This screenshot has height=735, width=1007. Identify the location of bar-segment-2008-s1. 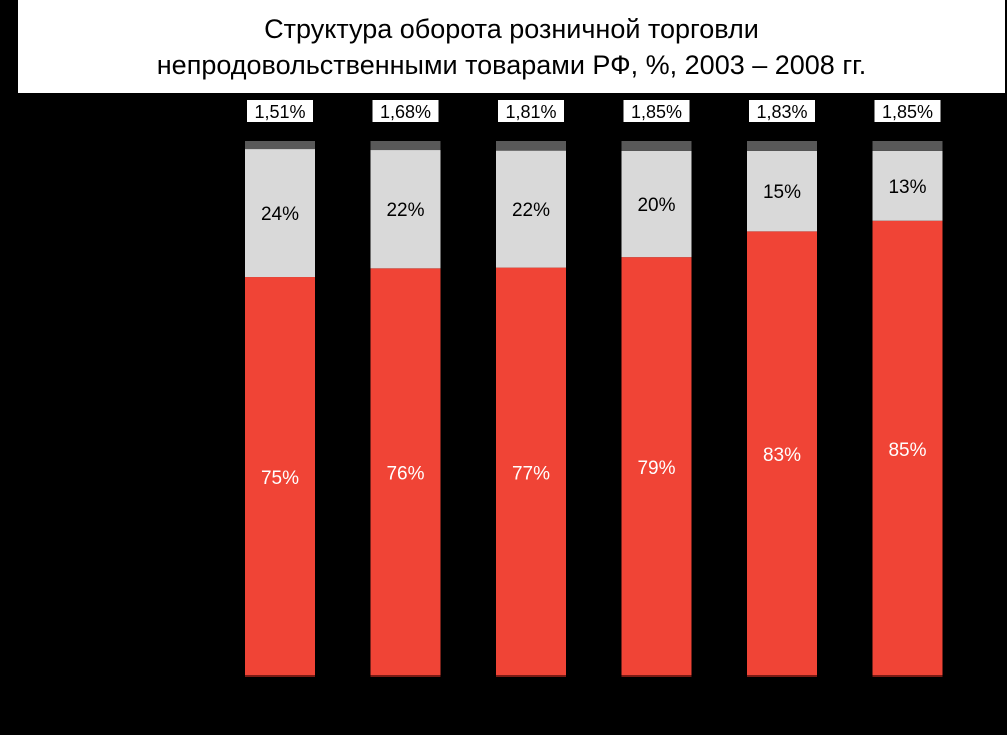
(907, 448).